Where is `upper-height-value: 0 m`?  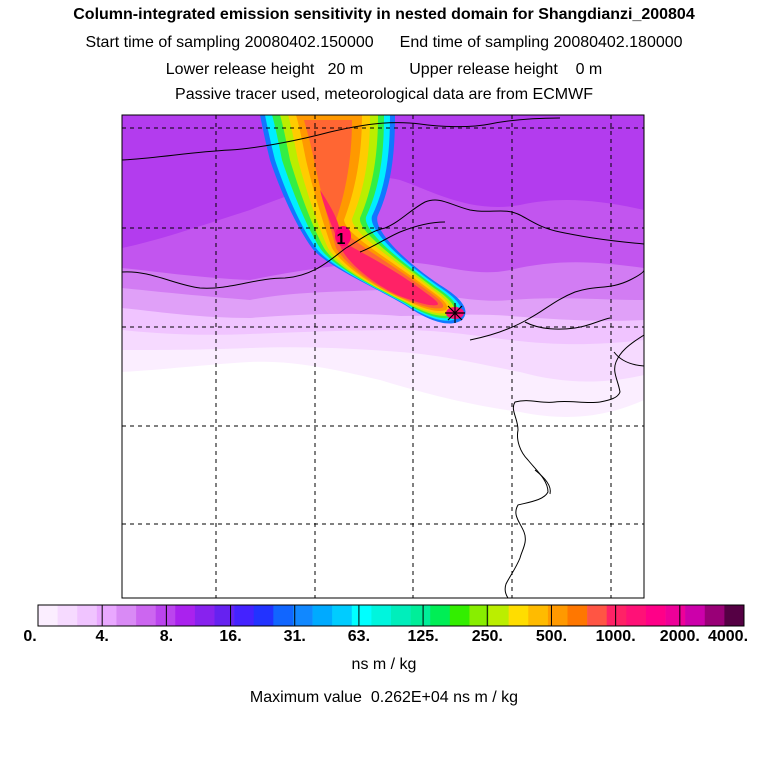 upper-height-value: 0 m is located at coordinates (589, 69).